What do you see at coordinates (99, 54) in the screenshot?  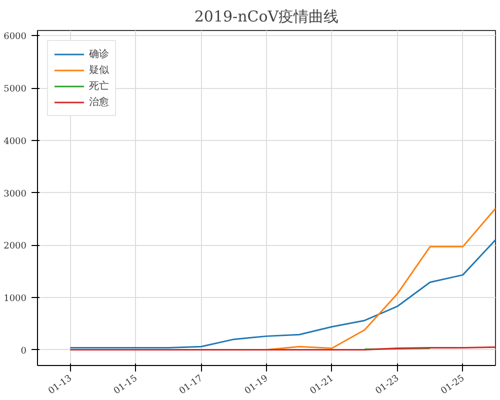 I see `legend-label: 确诊` at bounding box center [99, 54].